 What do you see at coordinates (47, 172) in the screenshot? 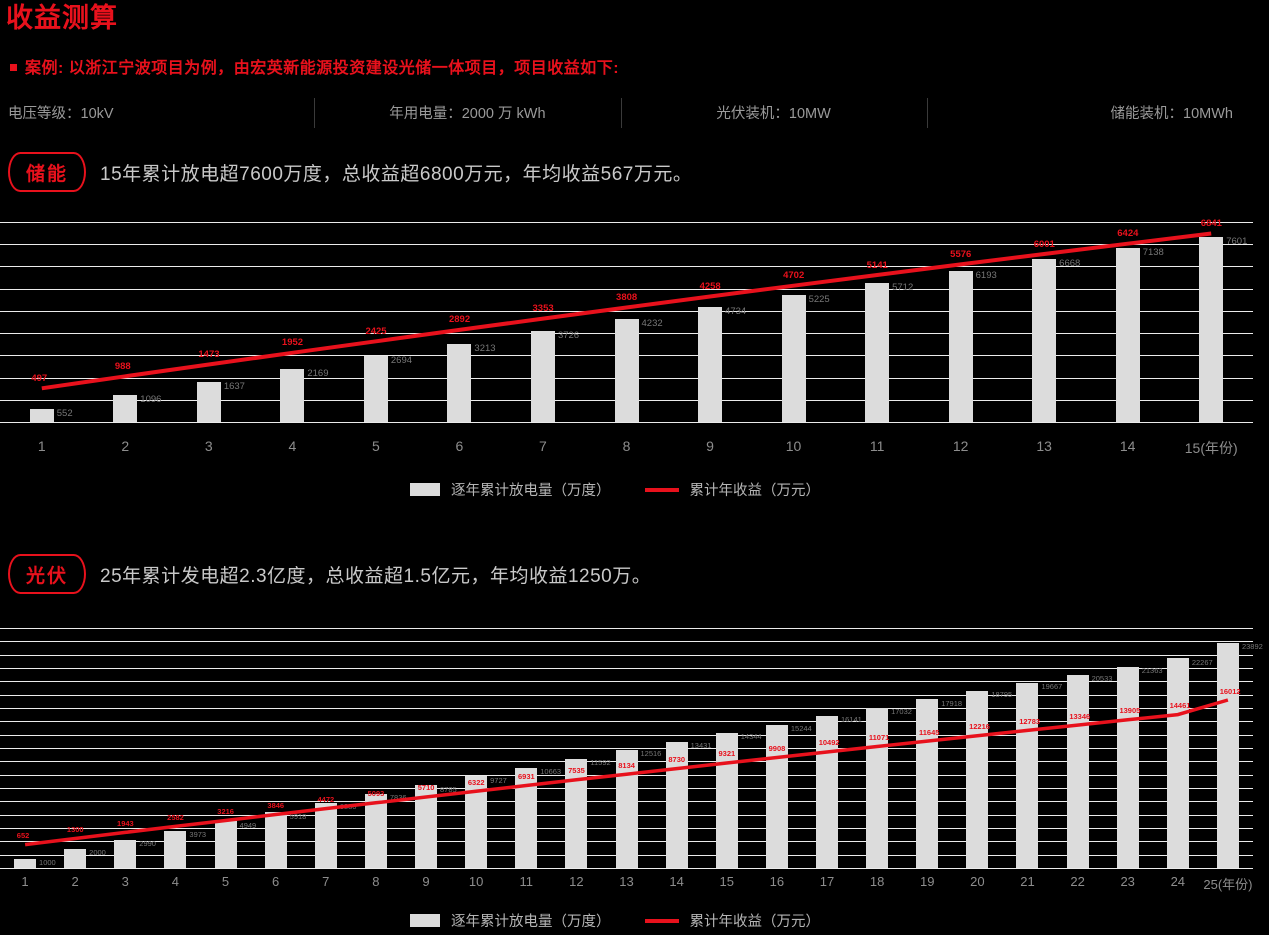
I see `section-tag-storage: 储能` at bounding box center [47, 172].